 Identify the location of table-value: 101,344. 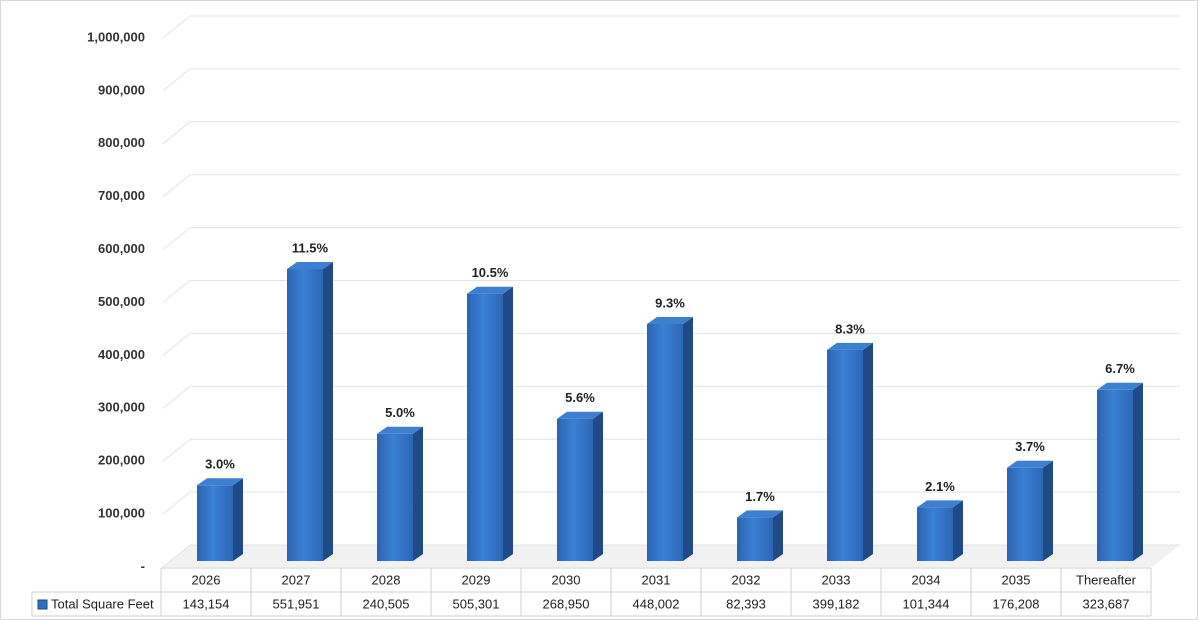
(926, 603).